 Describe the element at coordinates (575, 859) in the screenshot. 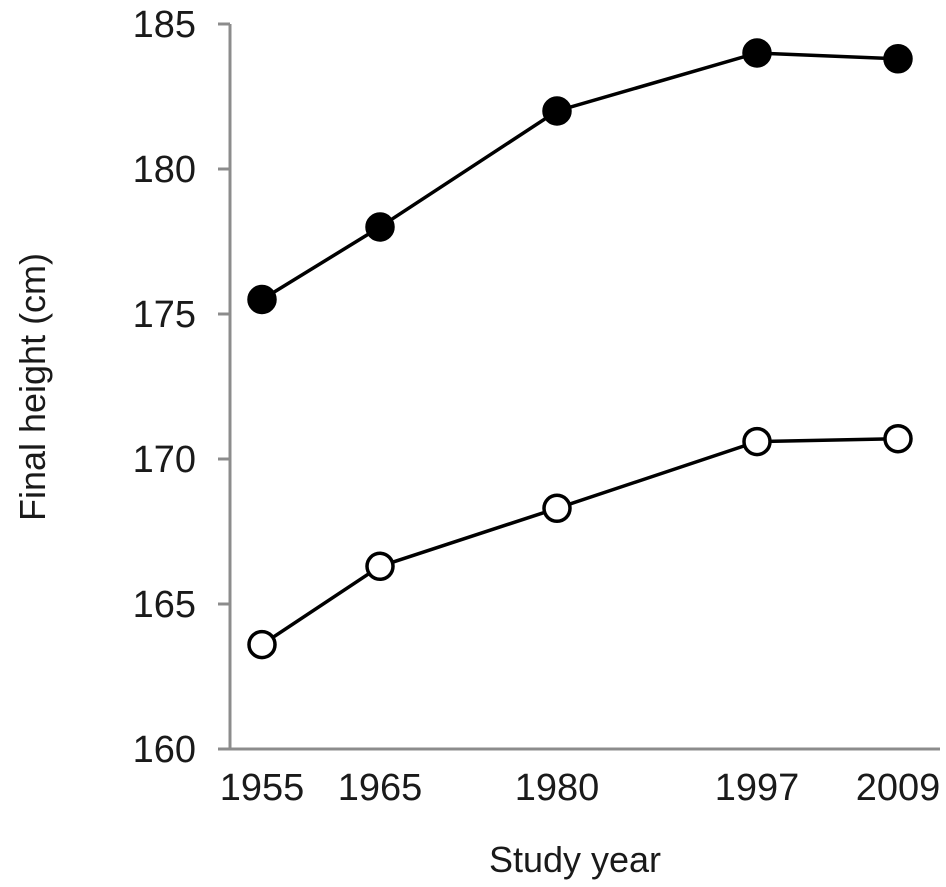

I see `x-axis-title: Study year` at that location.